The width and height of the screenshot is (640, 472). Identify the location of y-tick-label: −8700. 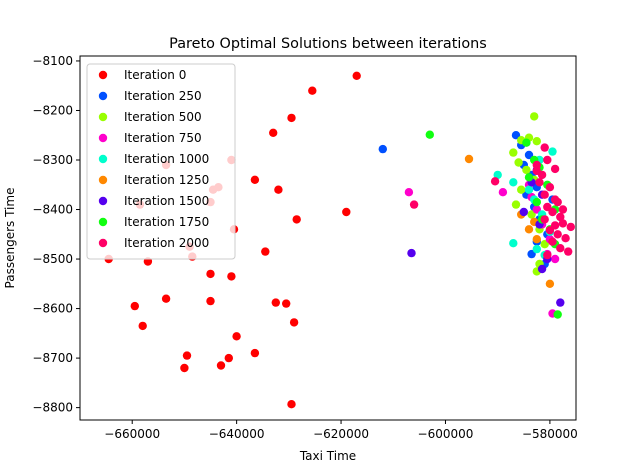
(52, 358).